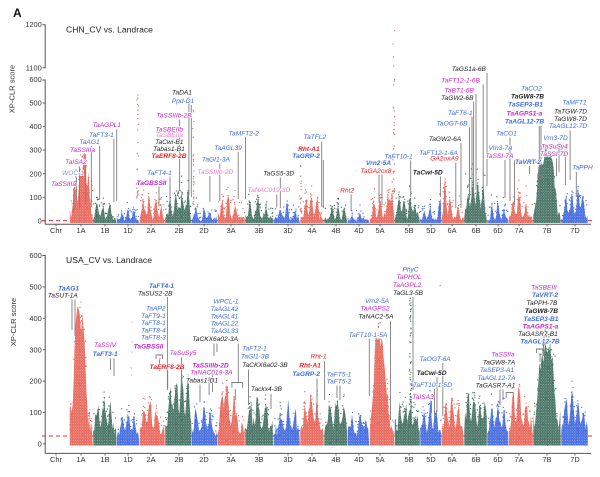 The image size is (600, 477). What do you see at coordinates (210, 366) in the screenshot?
I see `svg-text: TaSSIIIb-2D` at bounding box center [210, 366].